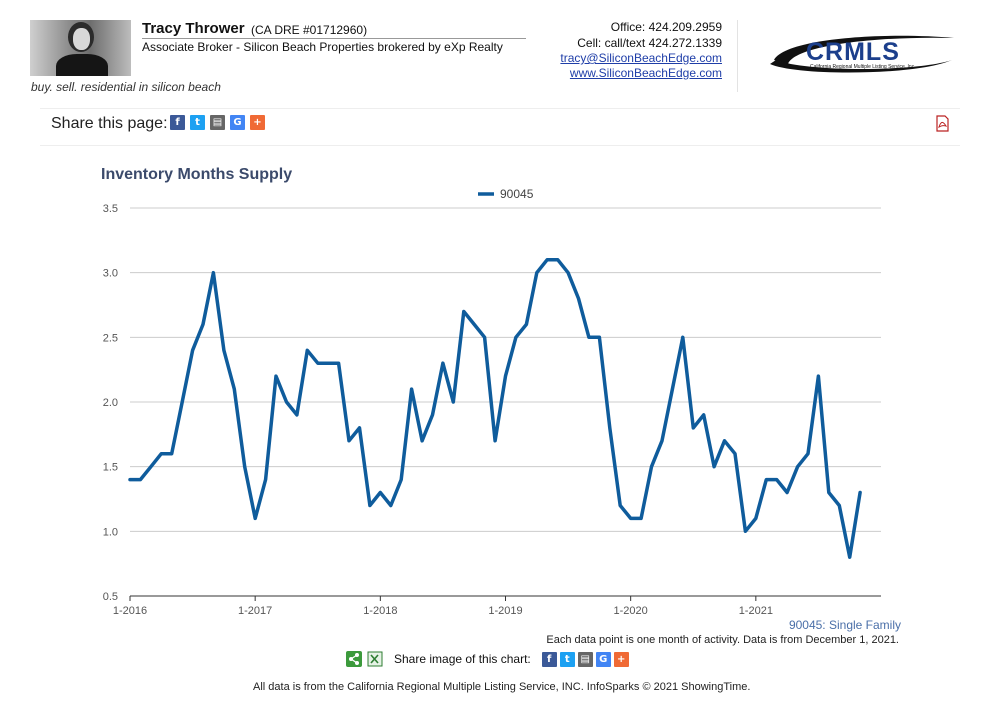  I want to click on chart-share-bar: Share image of this chart: f t ▤ G +, so click(487, 659).